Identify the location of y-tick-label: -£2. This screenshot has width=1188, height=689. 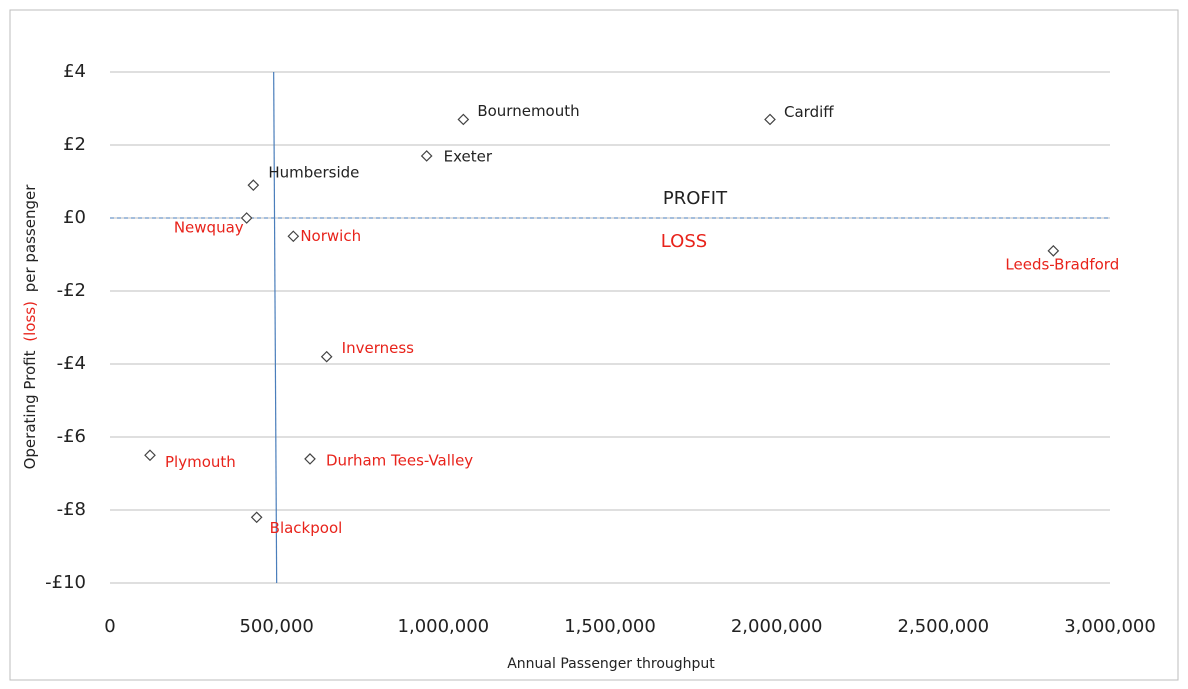
(71, 290).